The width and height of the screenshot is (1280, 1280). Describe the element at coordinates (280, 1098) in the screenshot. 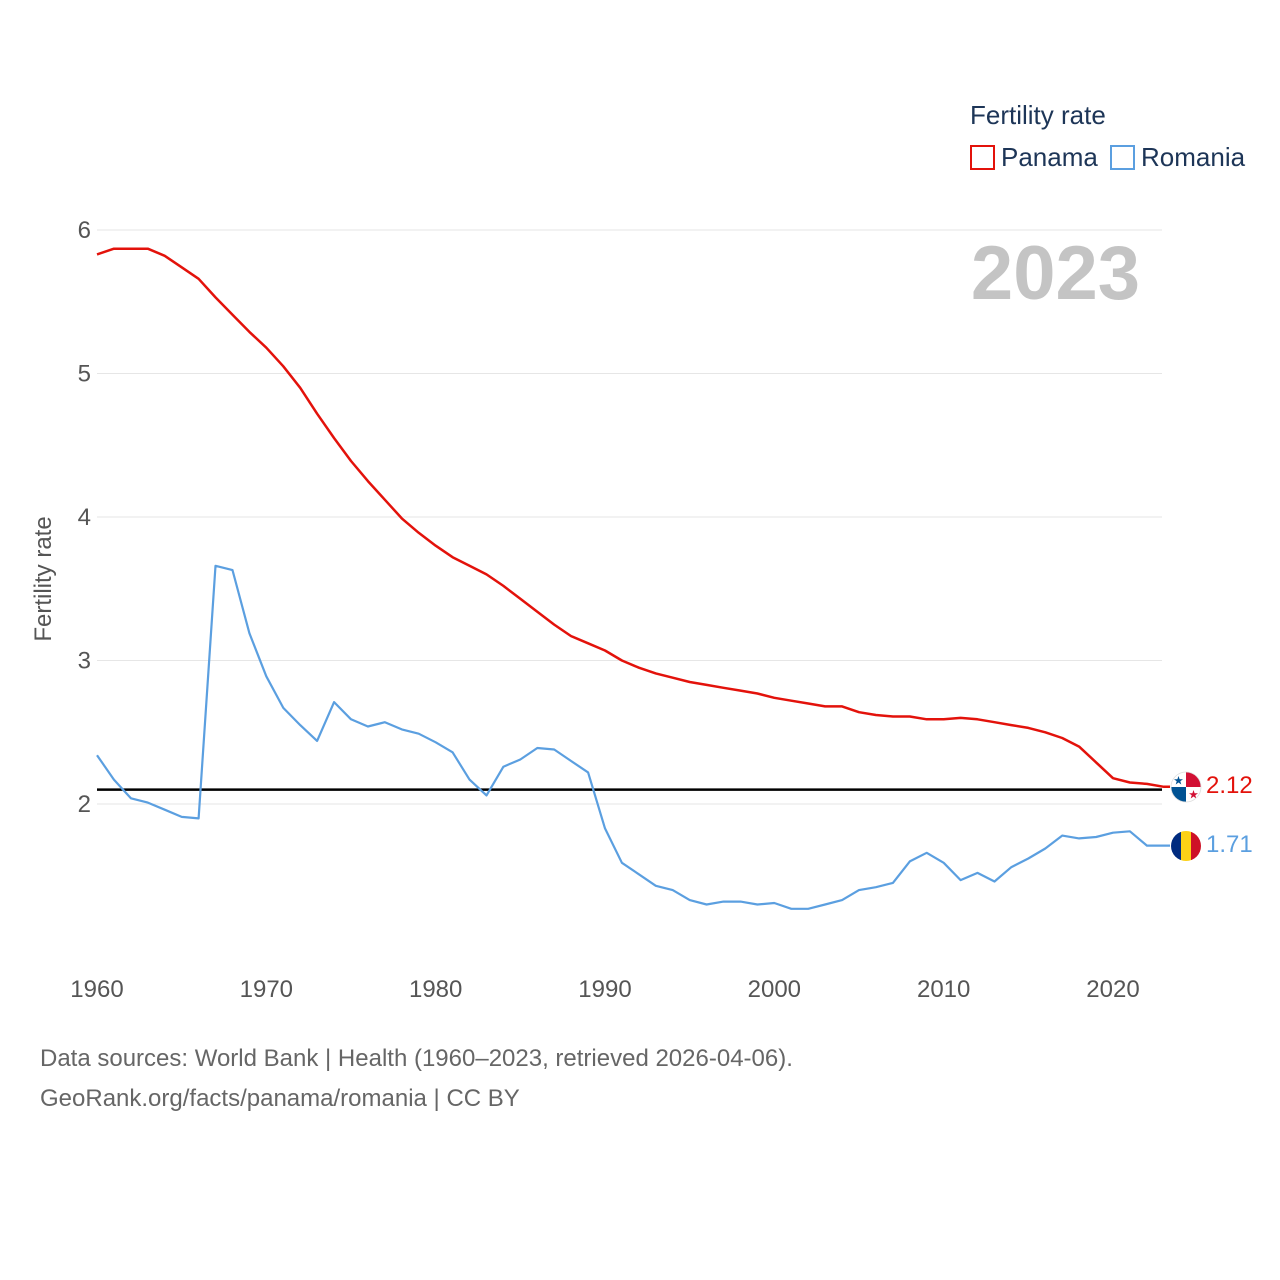

I see `footer-attribution: GeoRank.org/facts/panama/romania | CC BY` at that location.